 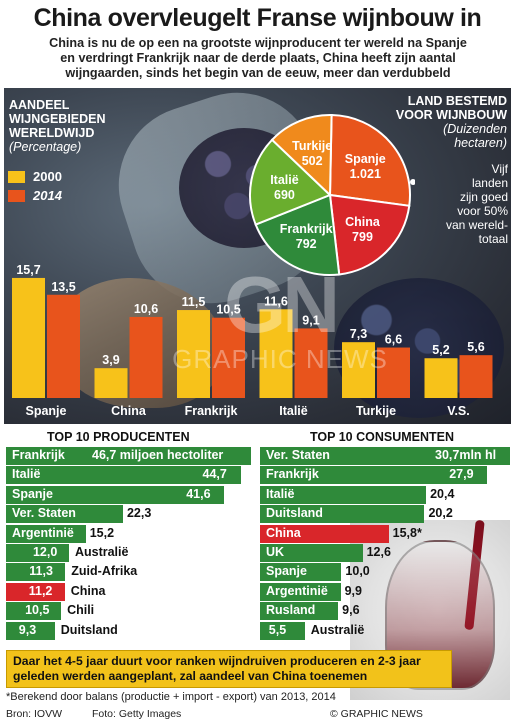 What do you see at coordinates (128, 630) in the screenshot?
I see `table-row: Duitsland 9,3` at bounding box center [128, 630].